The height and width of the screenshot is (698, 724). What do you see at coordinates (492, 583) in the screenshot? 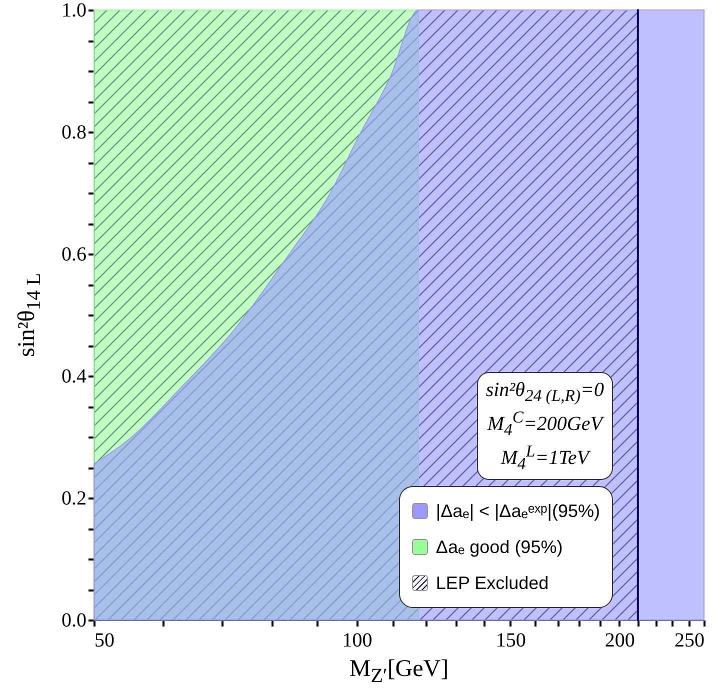
I see `band-label: LEP Excluded` at bounding box center [492, 583].